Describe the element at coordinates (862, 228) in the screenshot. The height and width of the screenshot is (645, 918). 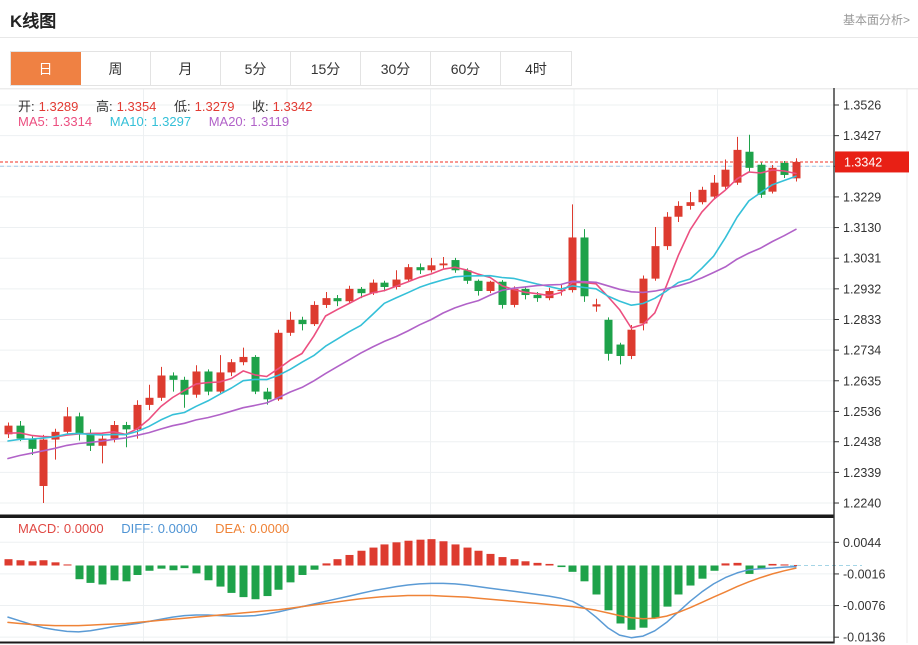
I see `axis-tick-label: 1.3130` at that location.